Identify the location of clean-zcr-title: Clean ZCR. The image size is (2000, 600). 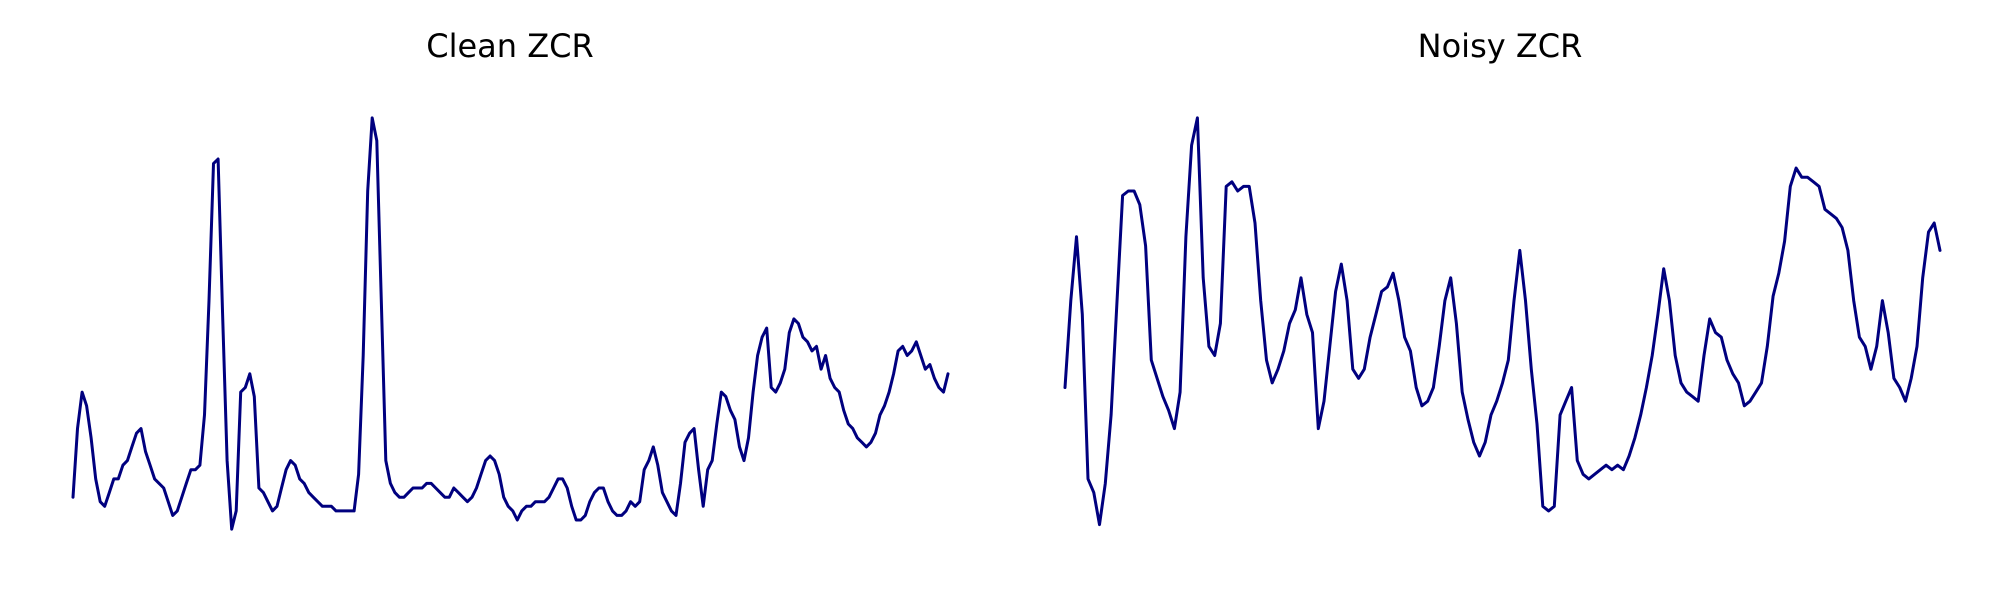
(509, 46).